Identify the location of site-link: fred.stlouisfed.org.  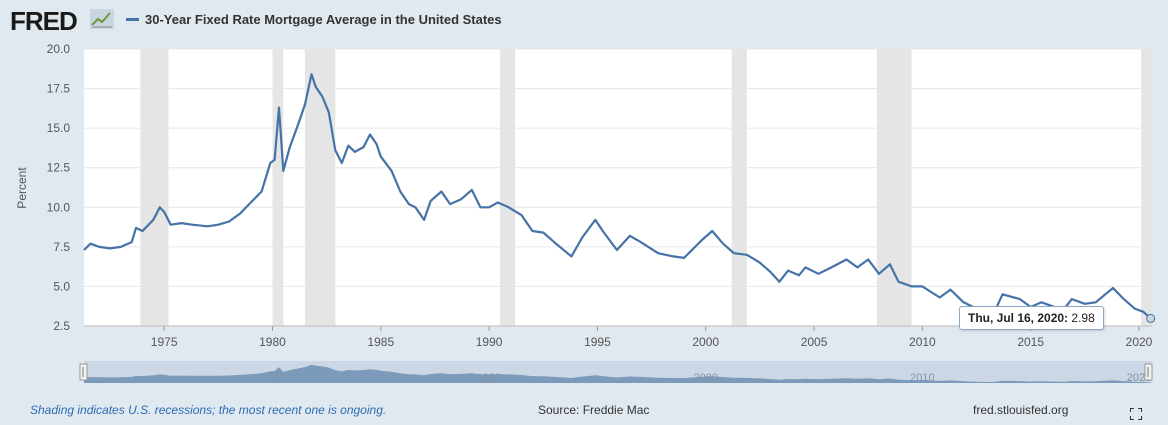
(1021, 410).